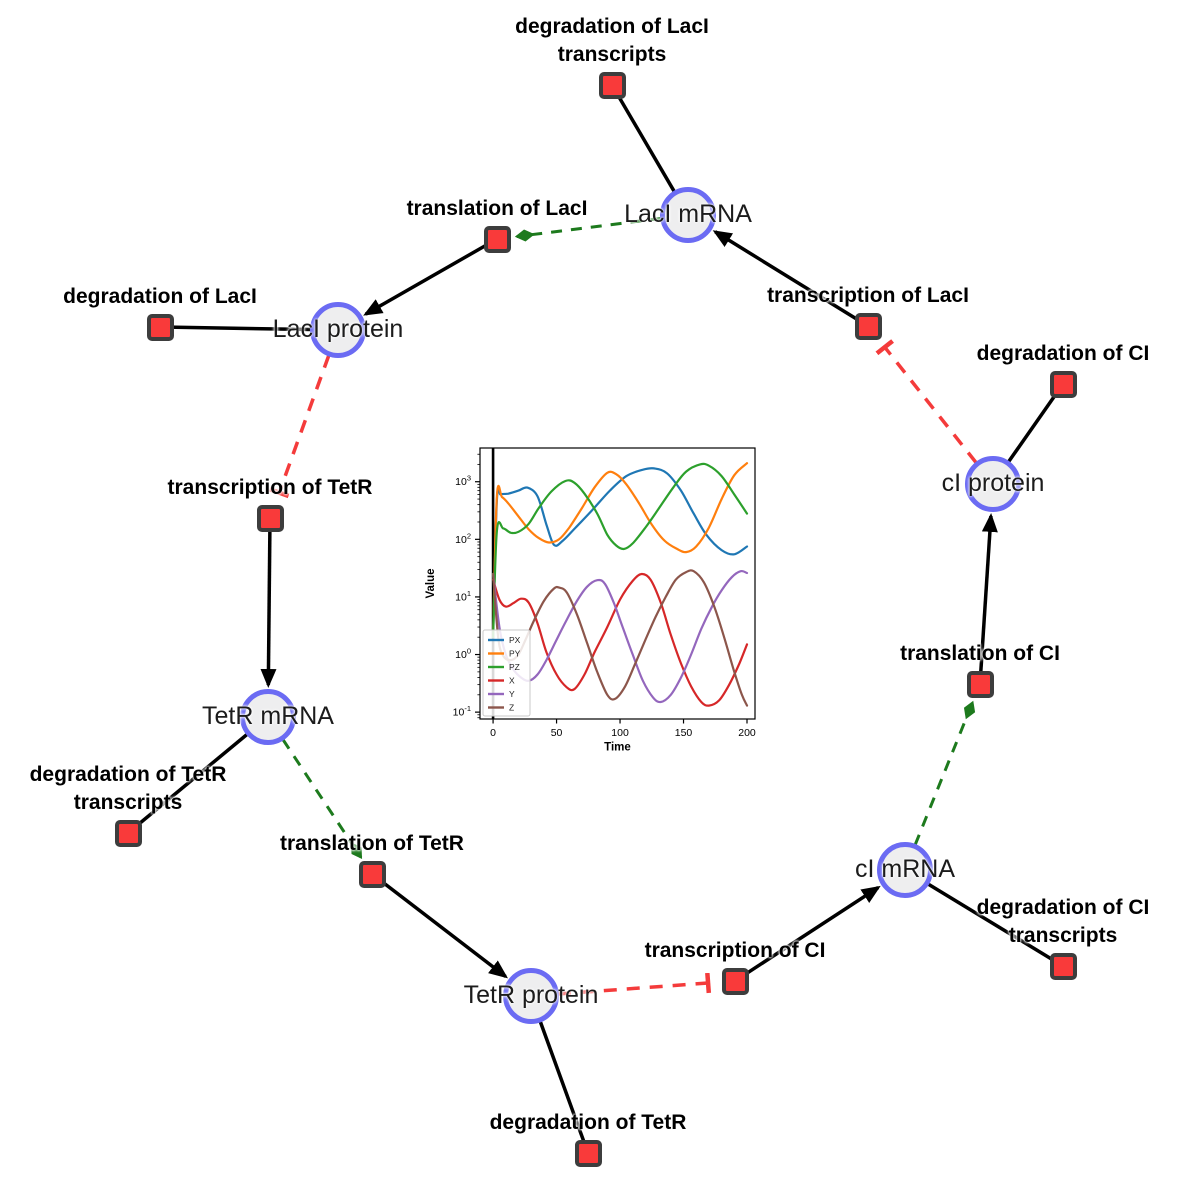 Image resolution: width=1189 pixels, height=1200 pixels. Describe the element at coordinates (515, 640) in the screenshot. I see `legend-label-PX: PX` at that location.